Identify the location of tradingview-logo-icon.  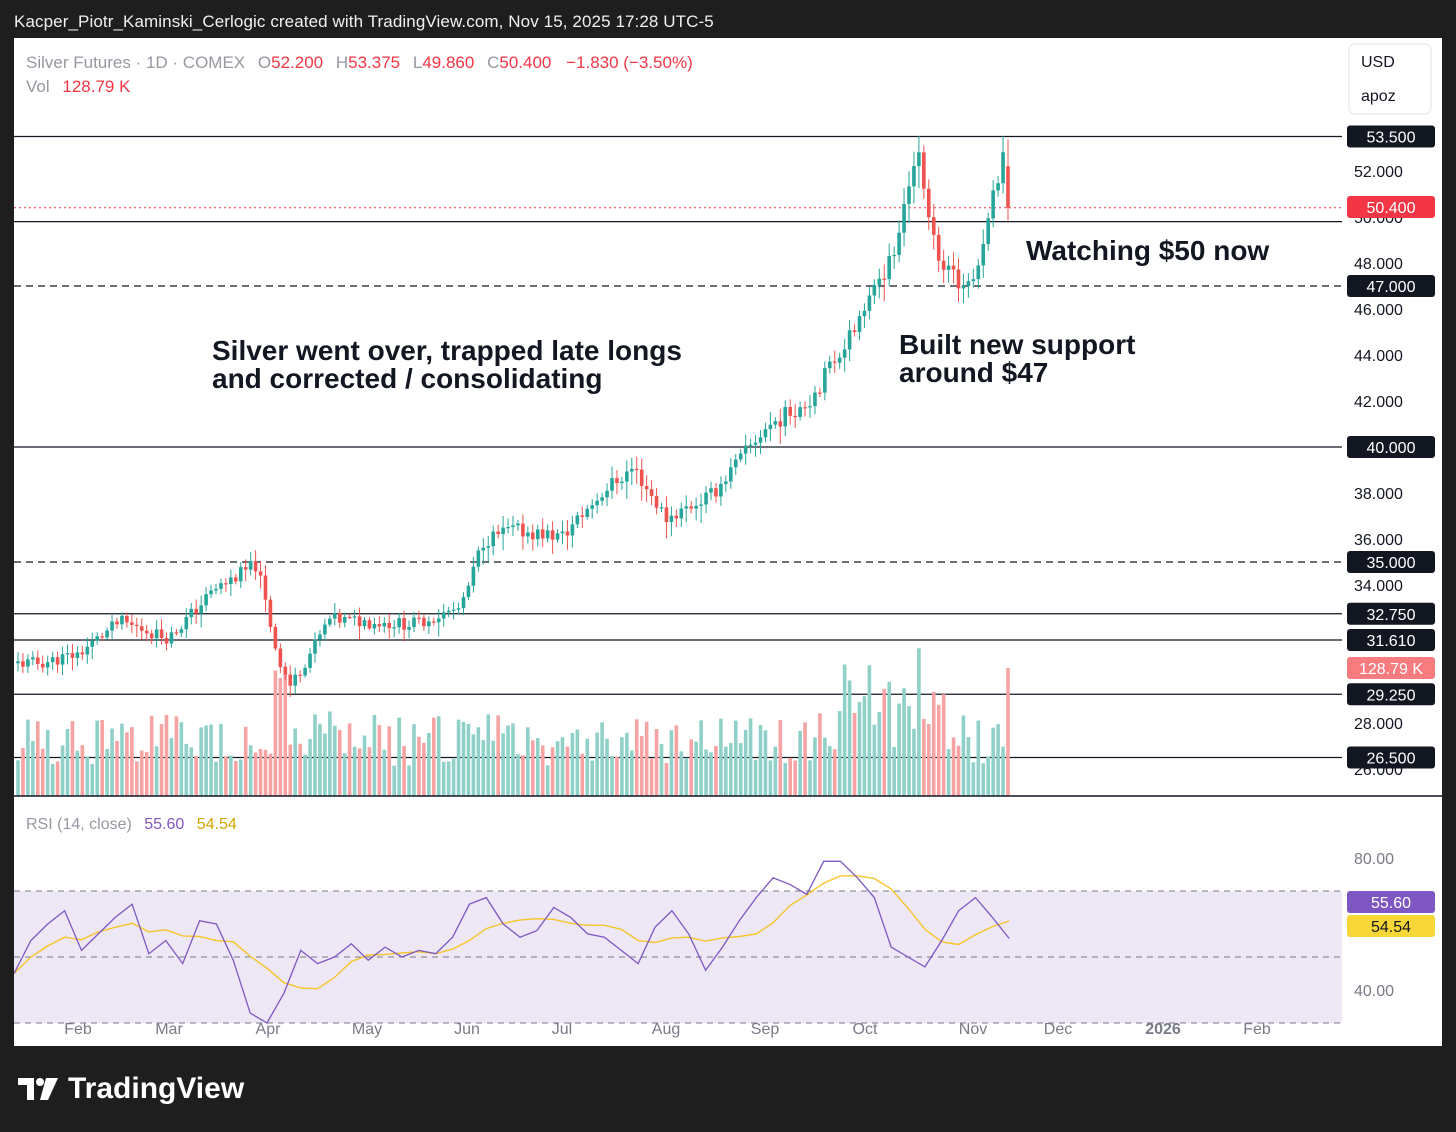
(38, 1089).